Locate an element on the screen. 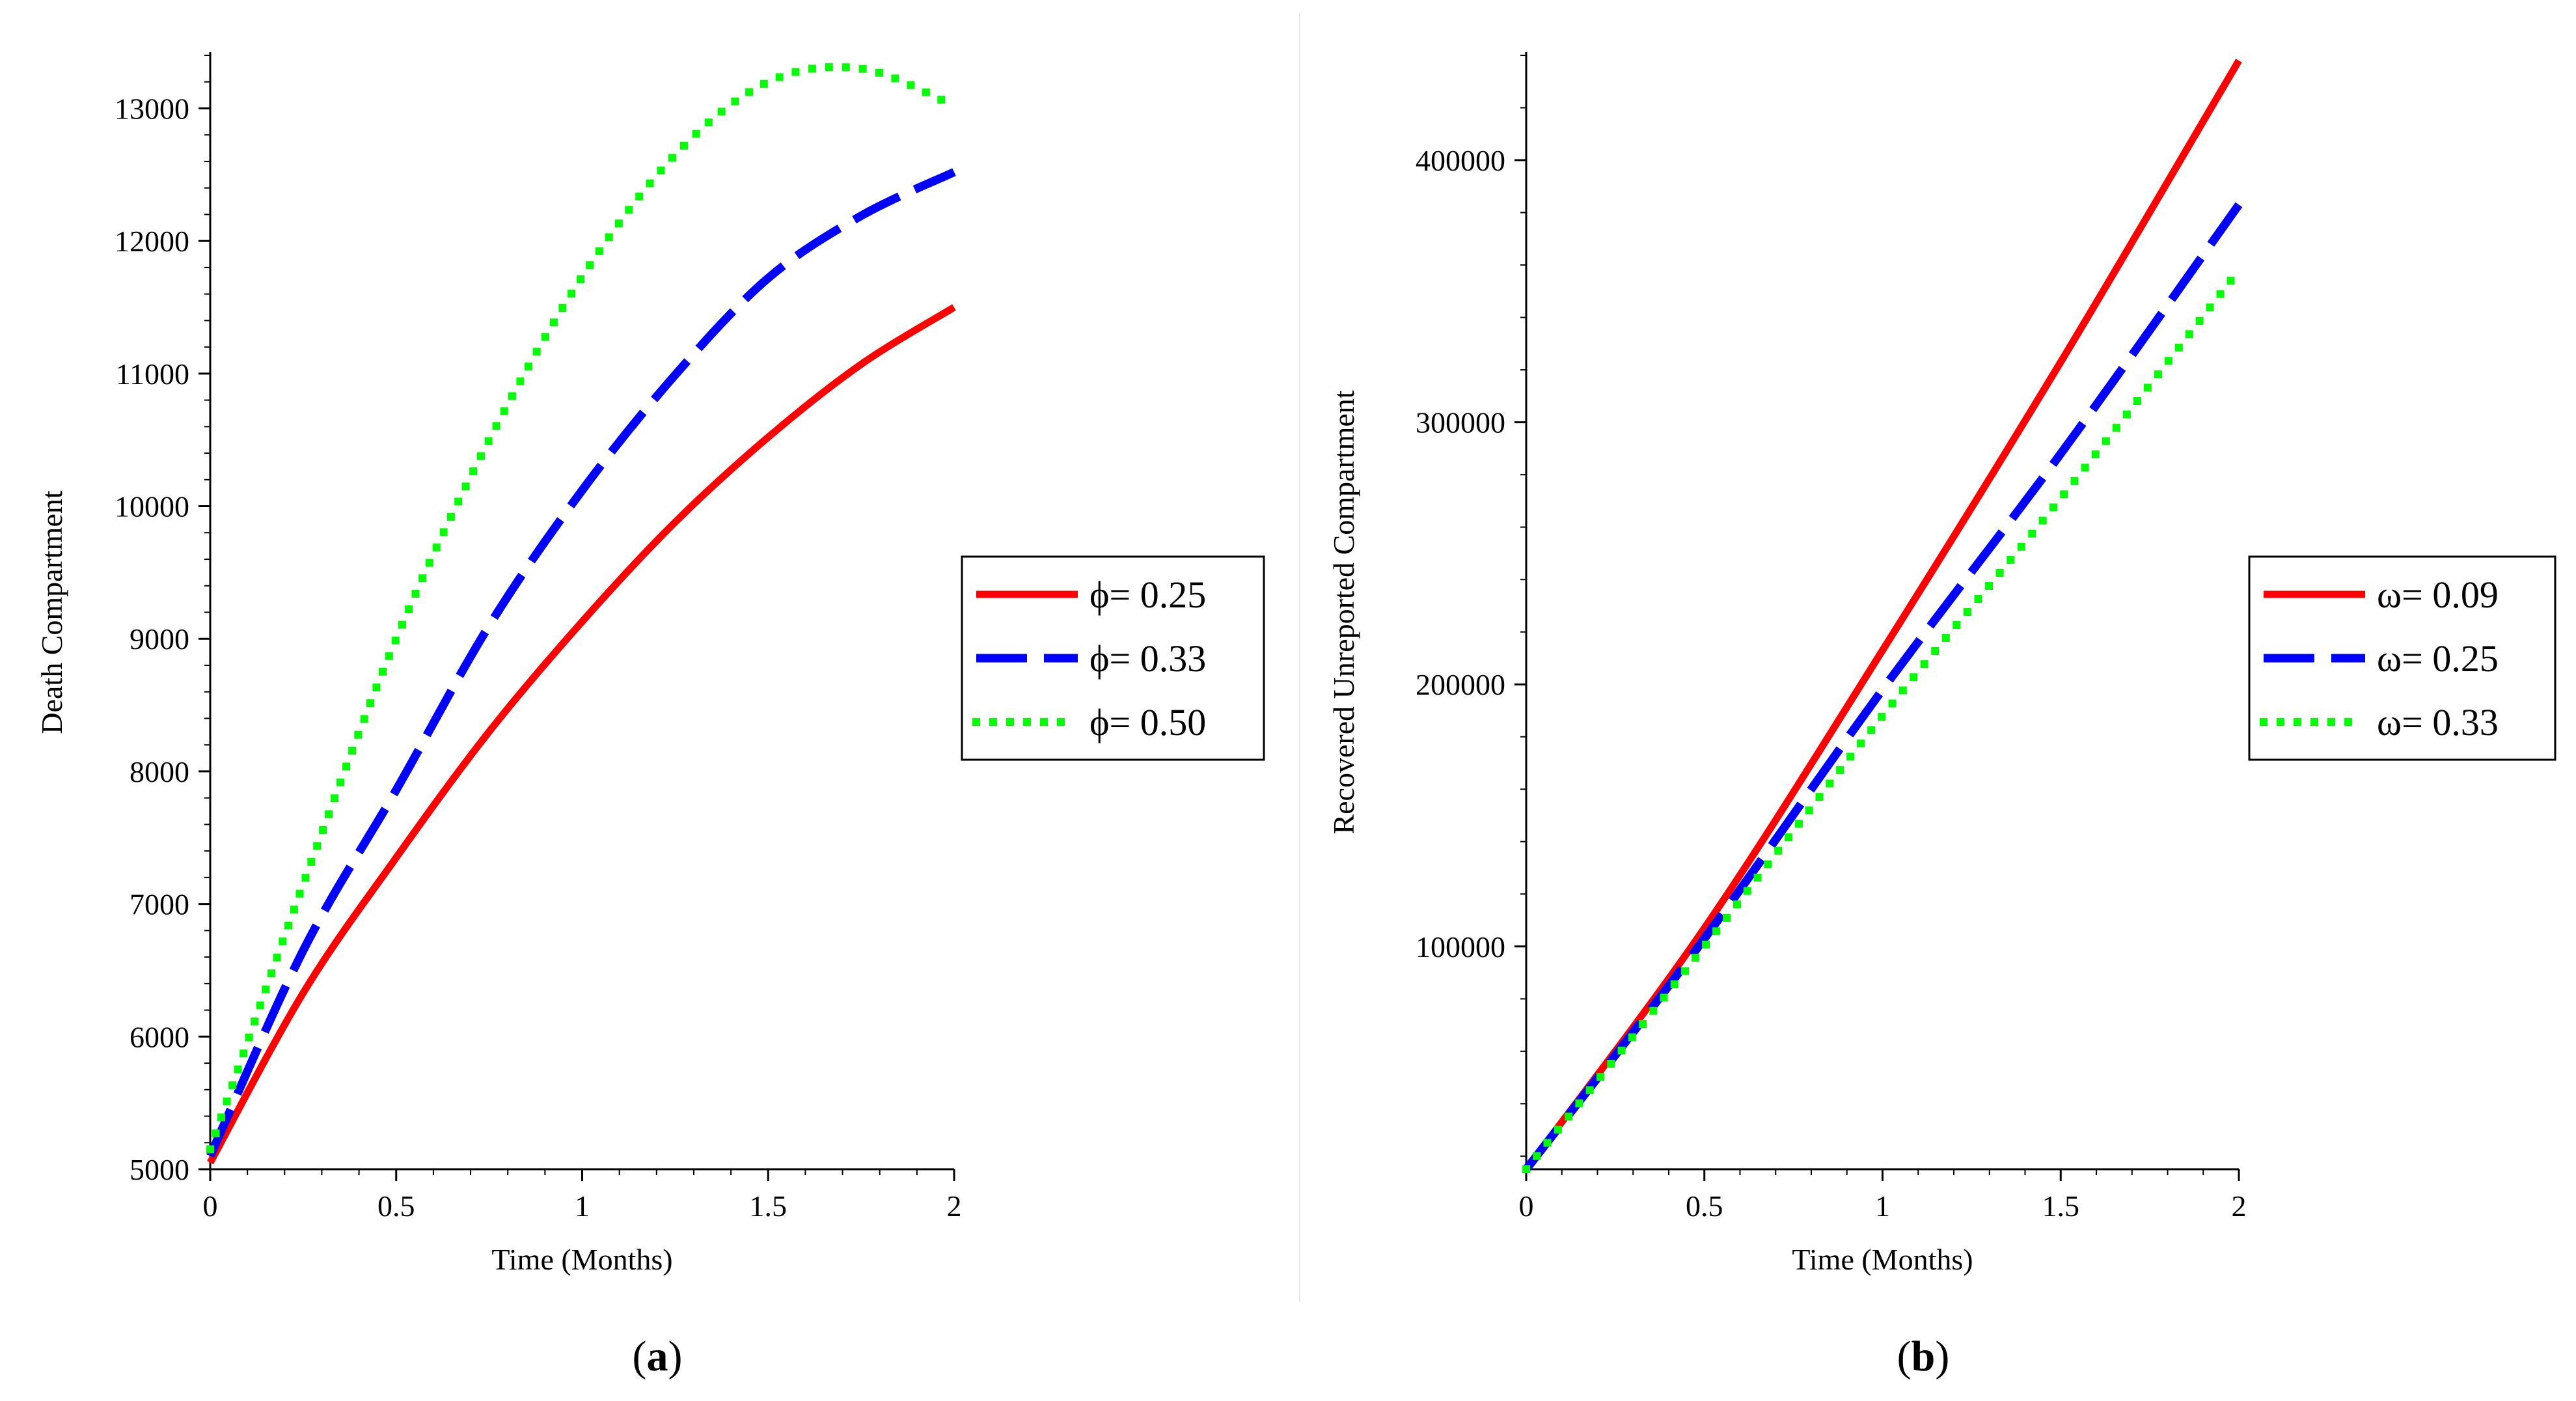  legend-label-2: ω= 0.25 is located at coordinates (2438, 658).